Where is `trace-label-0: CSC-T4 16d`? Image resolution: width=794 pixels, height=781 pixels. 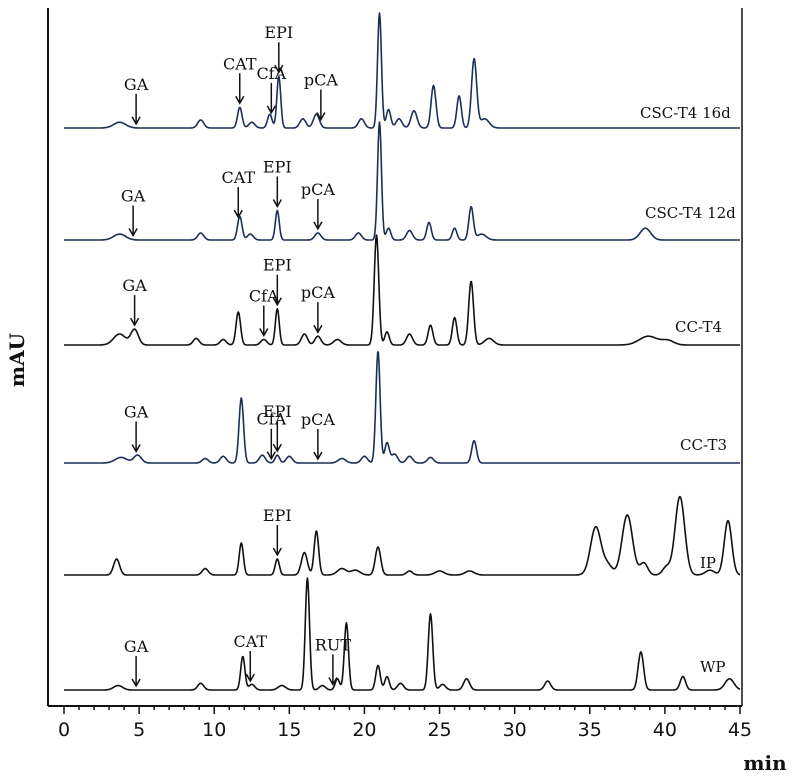 trace-label-0: CSC-T4 16d is located at coordinates (685, 113).